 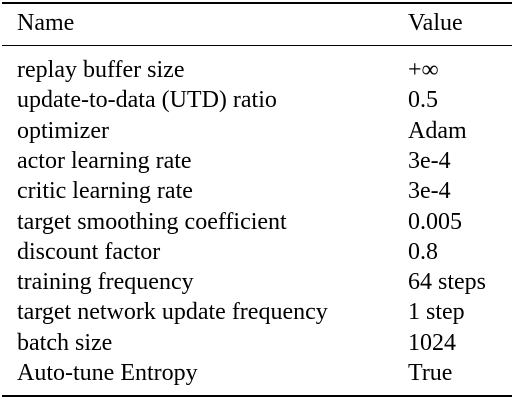 I want to click on table-header-row: Name Value, so click(x=257, y=23).